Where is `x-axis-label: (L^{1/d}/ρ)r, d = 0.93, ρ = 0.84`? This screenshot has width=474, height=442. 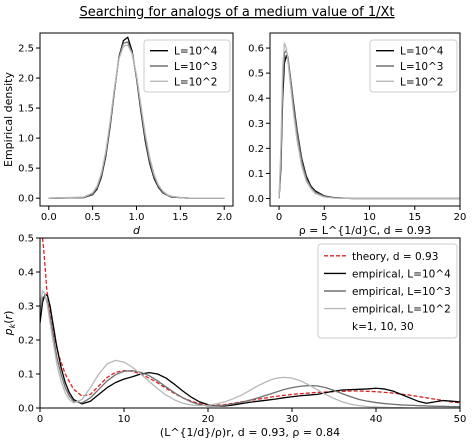
x-axis-label: (L^{1/d}/ρ)r, d = 0.93, ρ = 0.84 is located at coordinates (250, 432).